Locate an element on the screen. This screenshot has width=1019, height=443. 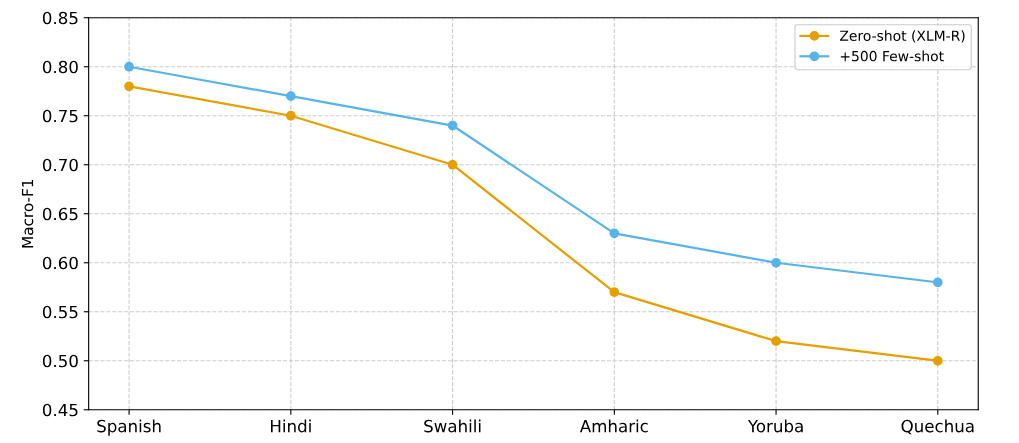
y-tick-label: 0.70 is located at coordinates (60, 165).